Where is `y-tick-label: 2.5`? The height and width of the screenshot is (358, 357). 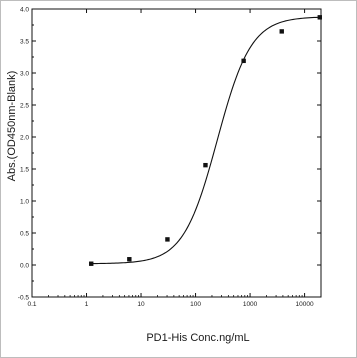 y-tick-label: 2.5 is located at coordinates (24, 105).